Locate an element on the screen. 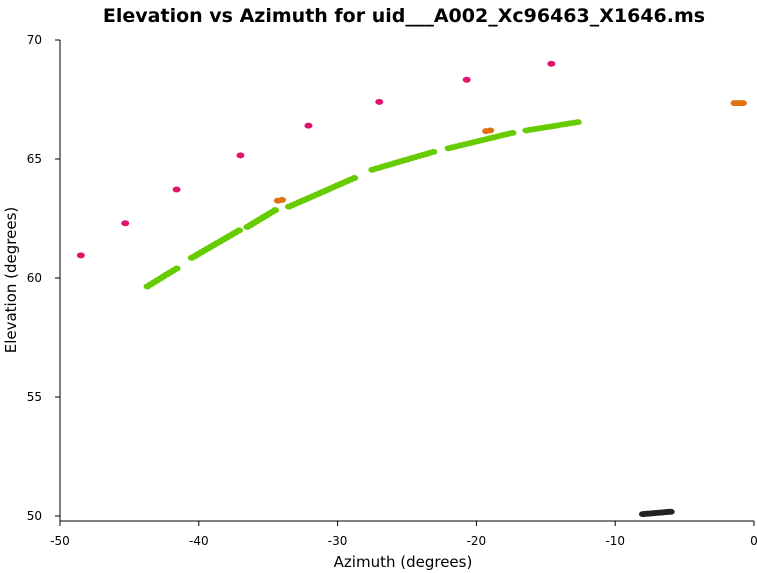 The image size is (757, 573). x-tick-label: 0 is located at coordinates (753, 541).